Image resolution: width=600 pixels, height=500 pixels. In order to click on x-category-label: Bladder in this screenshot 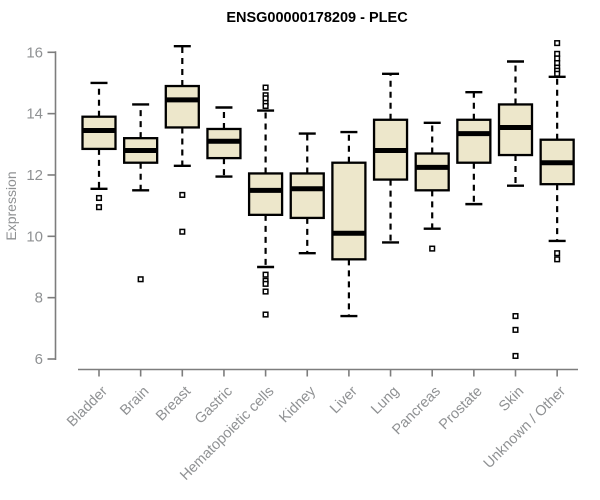, I will do `click(87, 406)`.